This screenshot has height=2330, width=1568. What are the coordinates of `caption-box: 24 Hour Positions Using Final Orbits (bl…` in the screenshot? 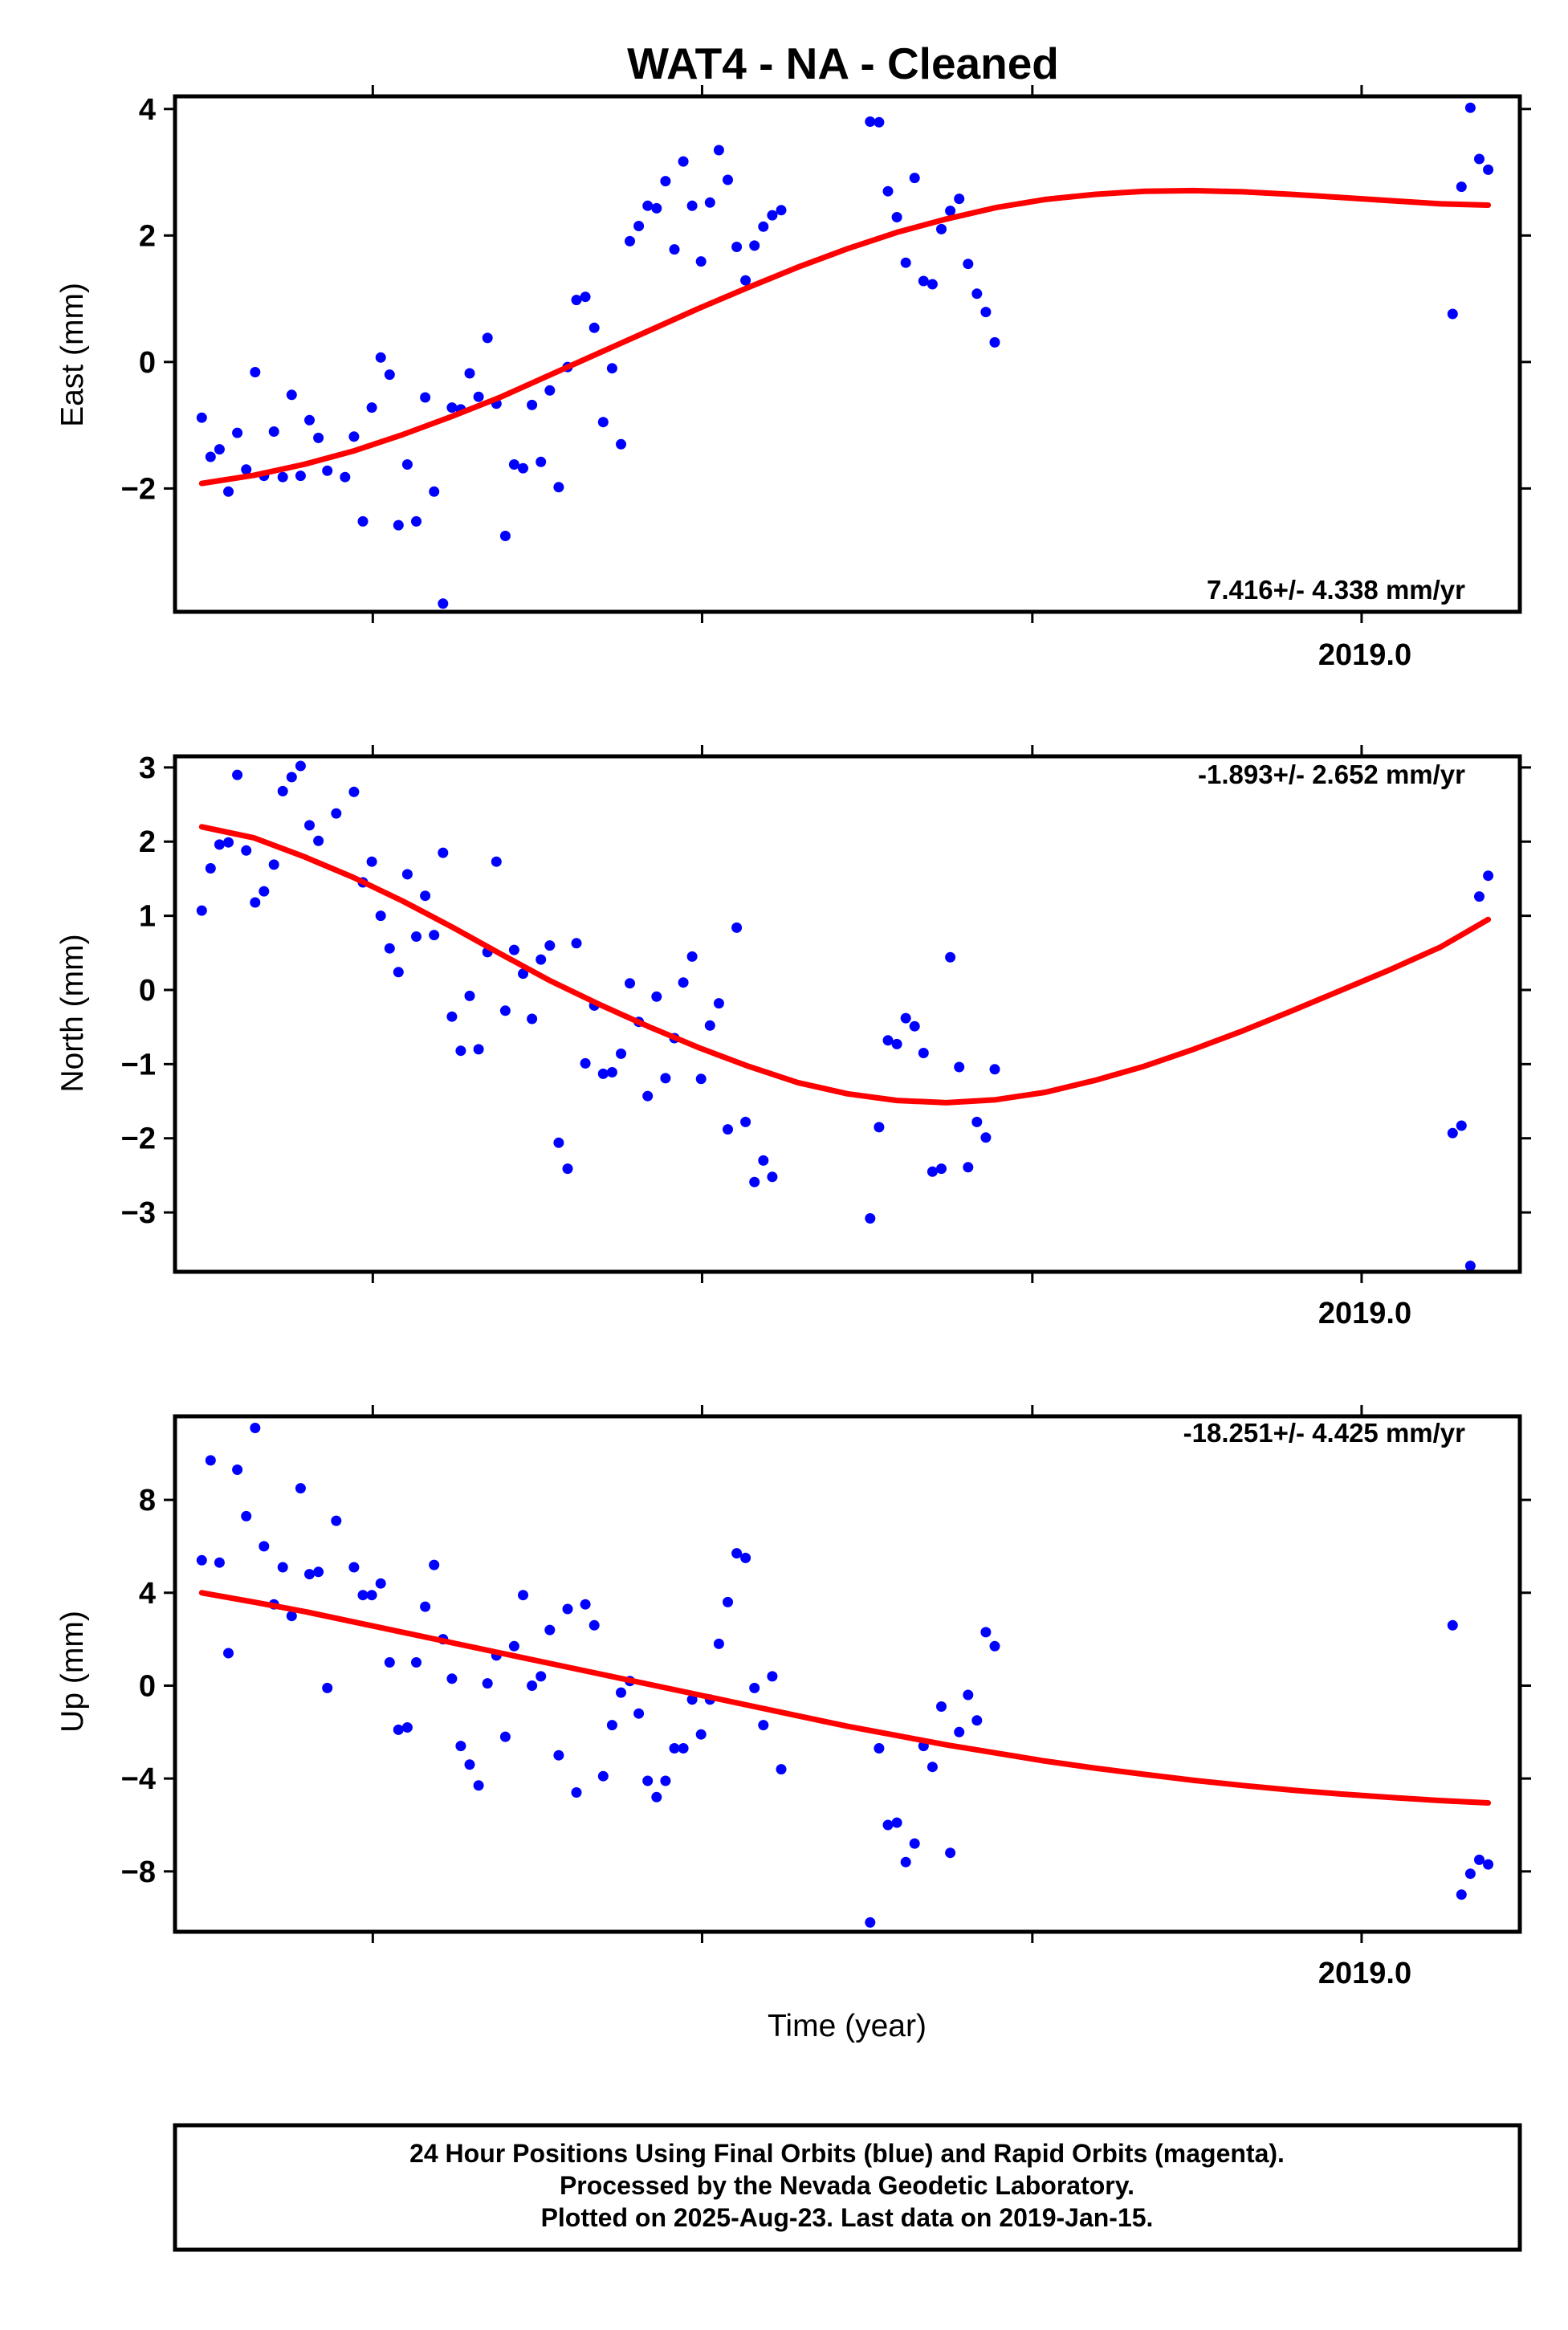 It's located at (847, 2187).